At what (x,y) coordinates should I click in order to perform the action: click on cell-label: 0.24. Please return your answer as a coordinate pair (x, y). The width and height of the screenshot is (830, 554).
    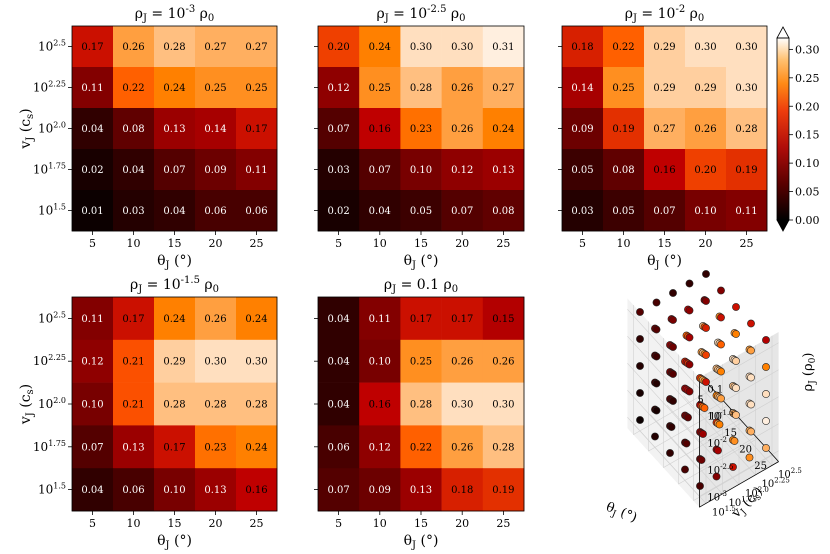
    Looking at the image, I should click on (256, 319).